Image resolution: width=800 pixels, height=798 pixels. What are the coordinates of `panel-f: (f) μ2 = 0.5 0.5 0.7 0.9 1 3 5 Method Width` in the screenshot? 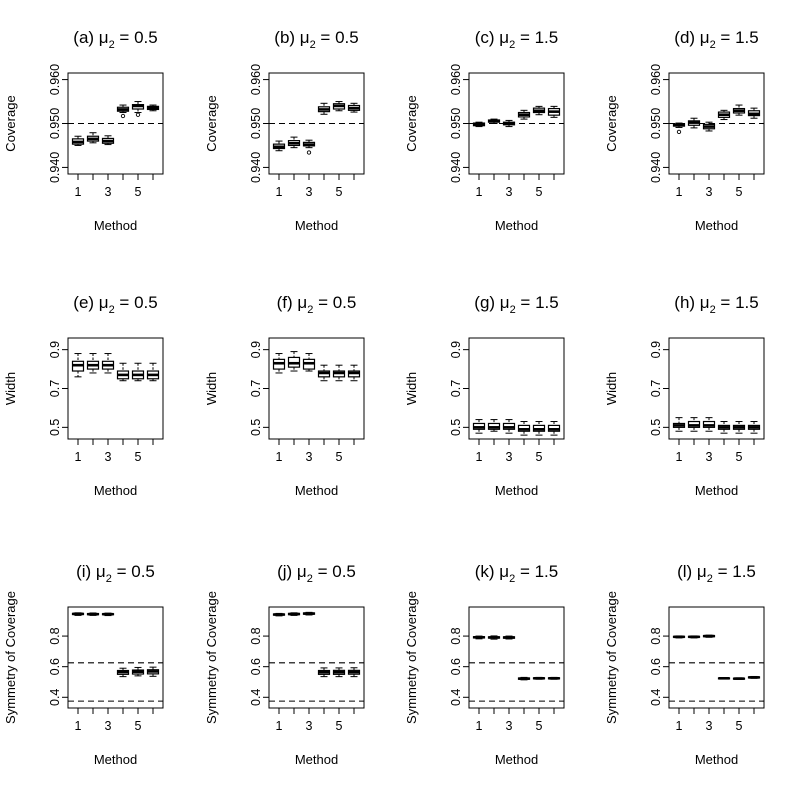 It's located at (284, 395).